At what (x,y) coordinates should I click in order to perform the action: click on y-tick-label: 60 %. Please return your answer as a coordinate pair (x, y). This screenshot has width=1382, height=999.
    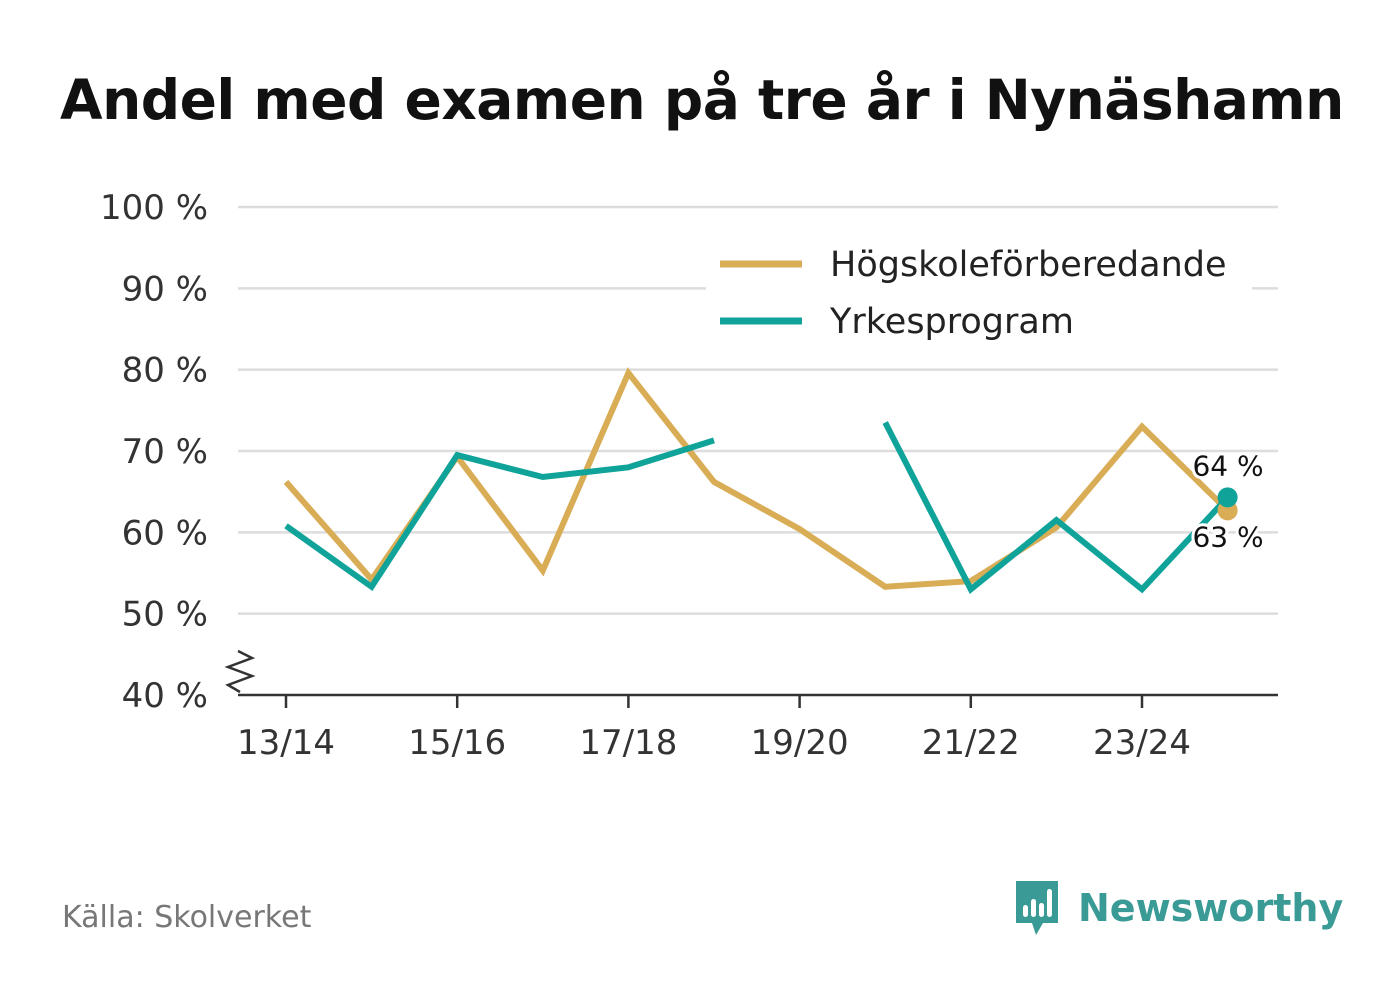
    Looking at the image, I should click on (165, 533).